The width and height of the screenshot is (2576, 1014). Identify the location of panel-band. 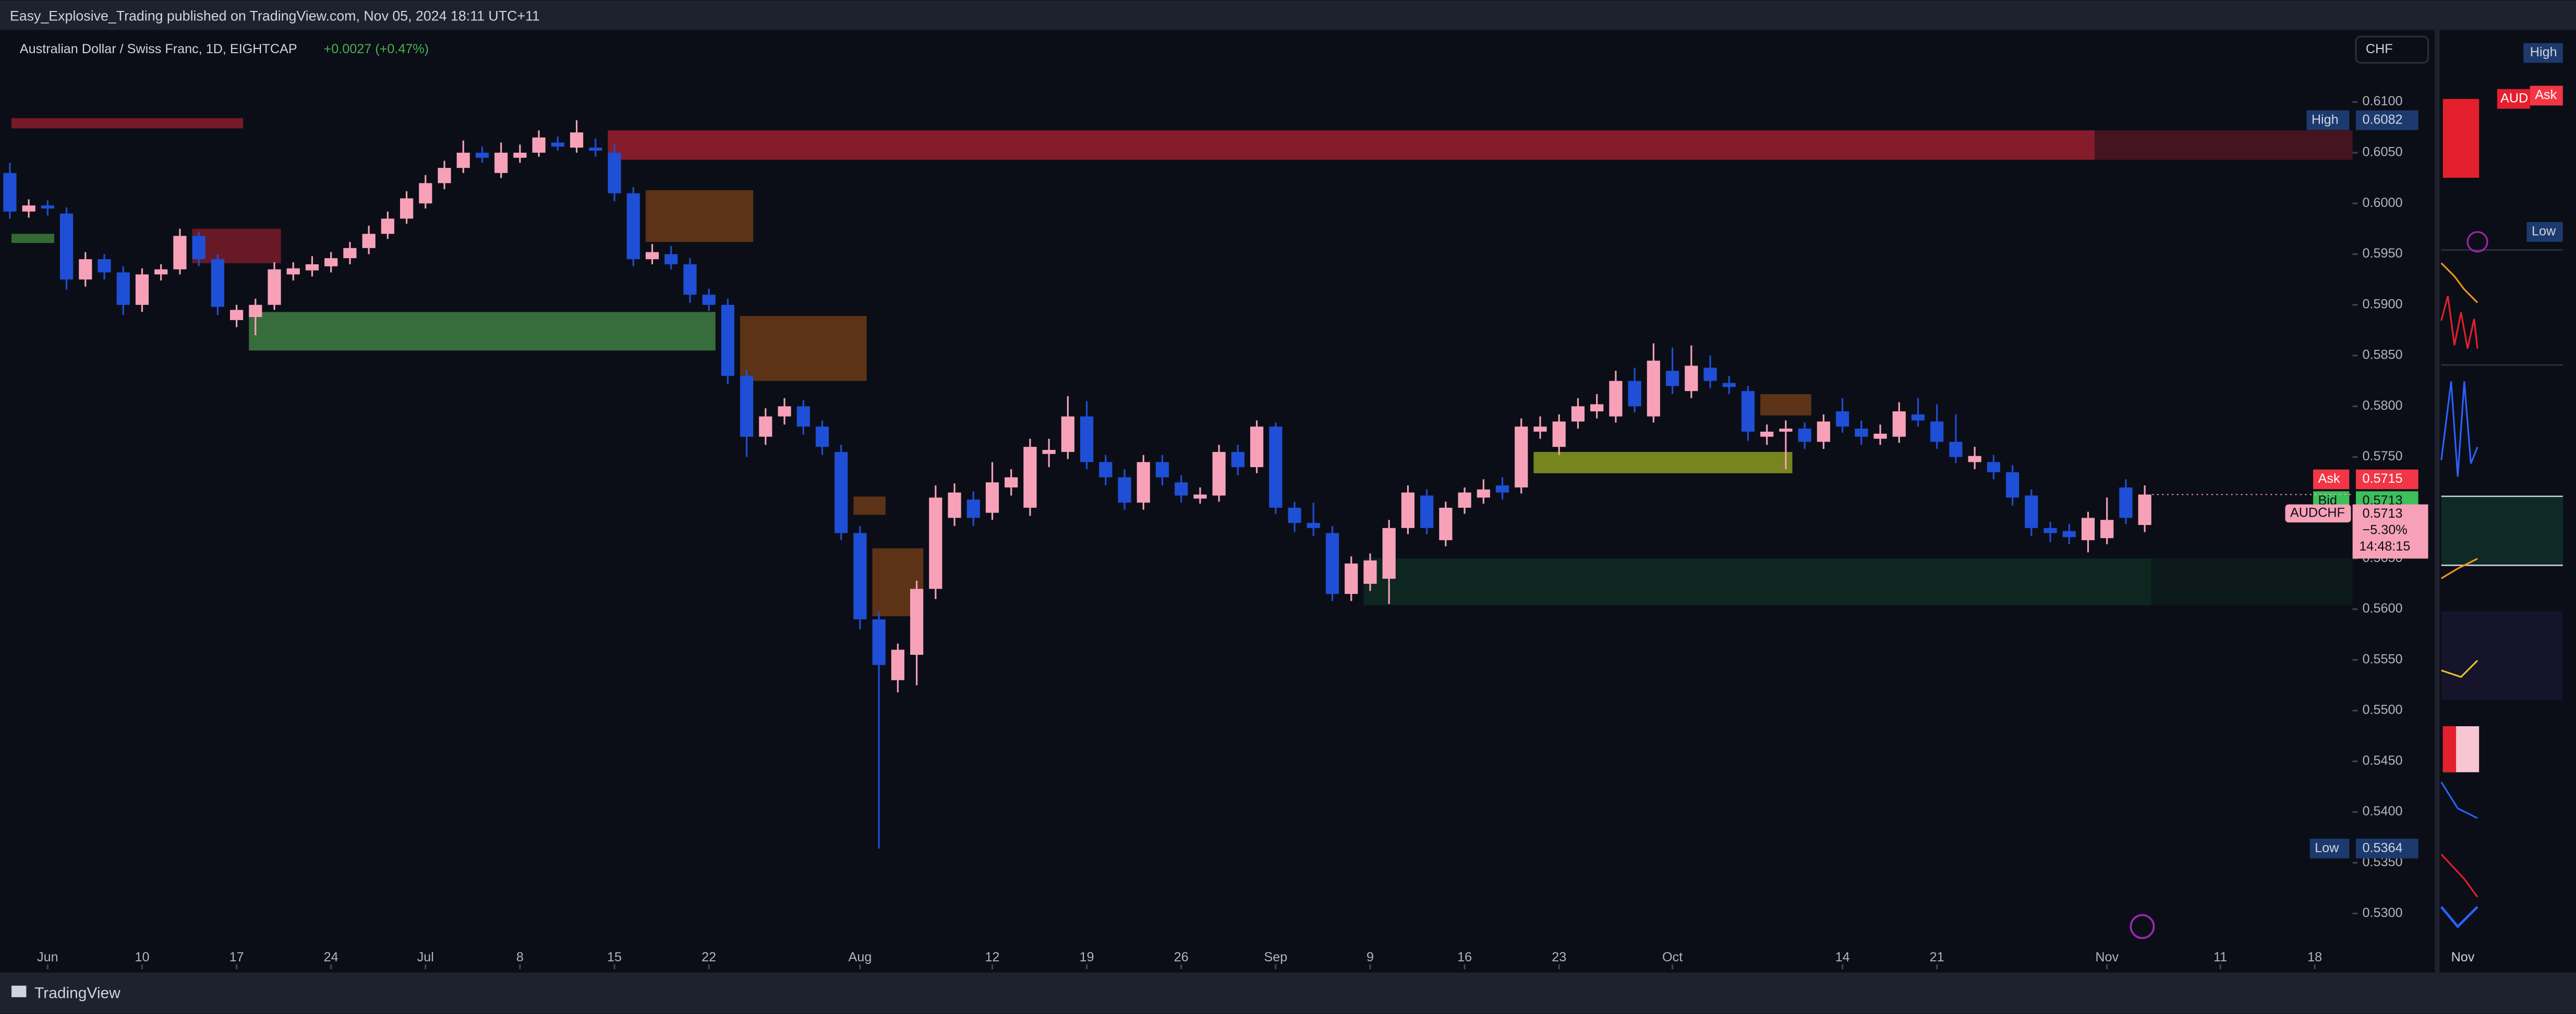
(2502, 655).